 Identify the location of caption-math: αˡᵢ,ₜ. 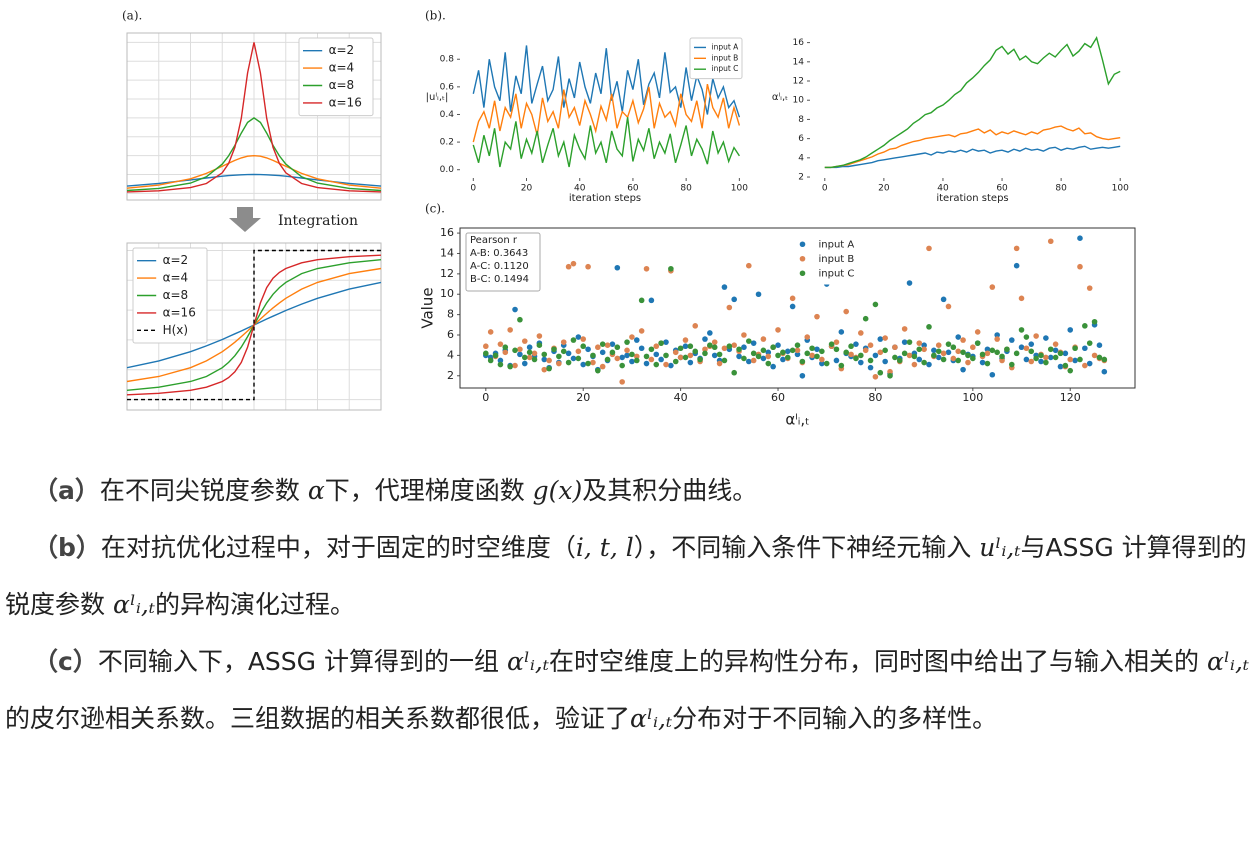
(528, 661).